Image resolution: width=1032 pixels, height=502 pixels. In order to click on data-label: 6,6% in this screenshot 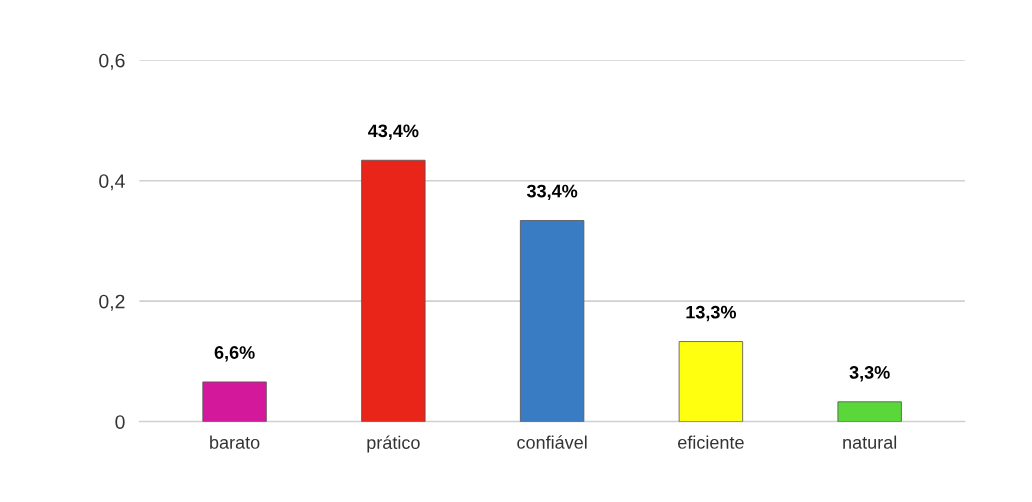, I will do `click(234, 354)`.